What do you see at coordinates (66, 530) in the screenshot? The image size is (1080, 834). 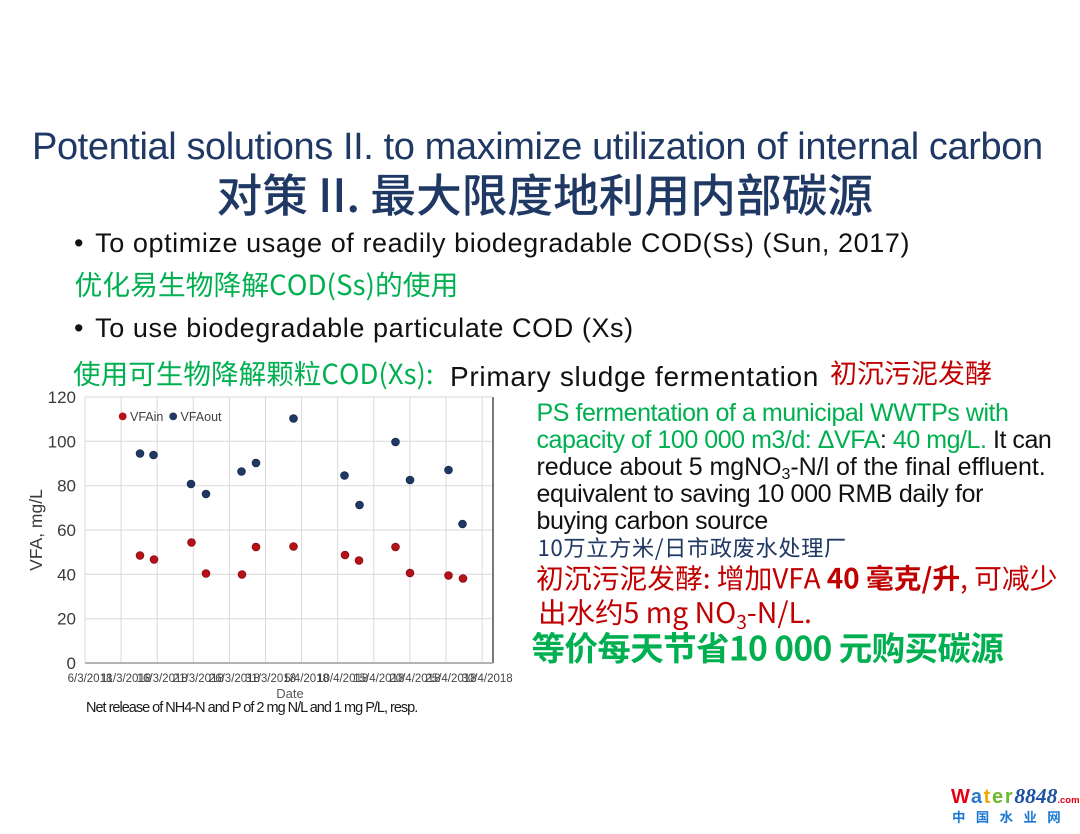 I see `svg-text: 60` at bounding box center [66, 530].